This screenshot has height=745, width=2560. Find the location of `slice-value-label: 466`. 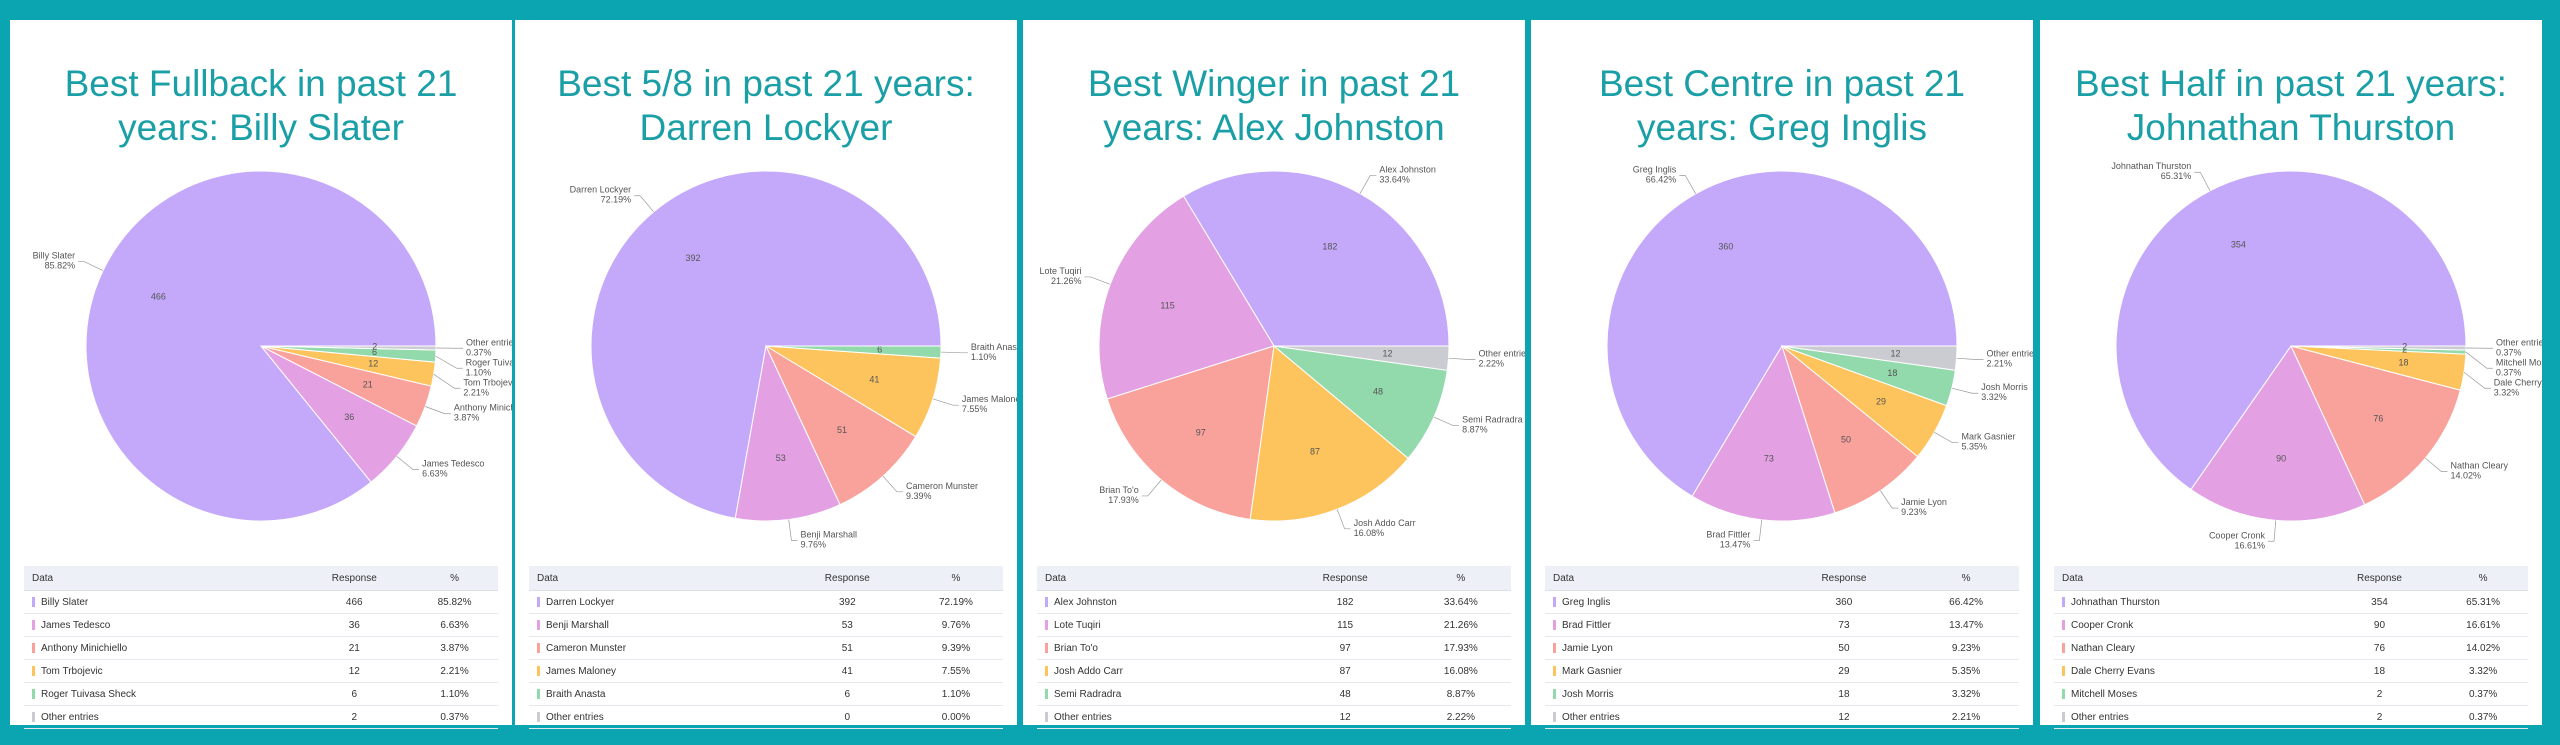

slice-value-label: 466 is located at coordinates (158, 296).